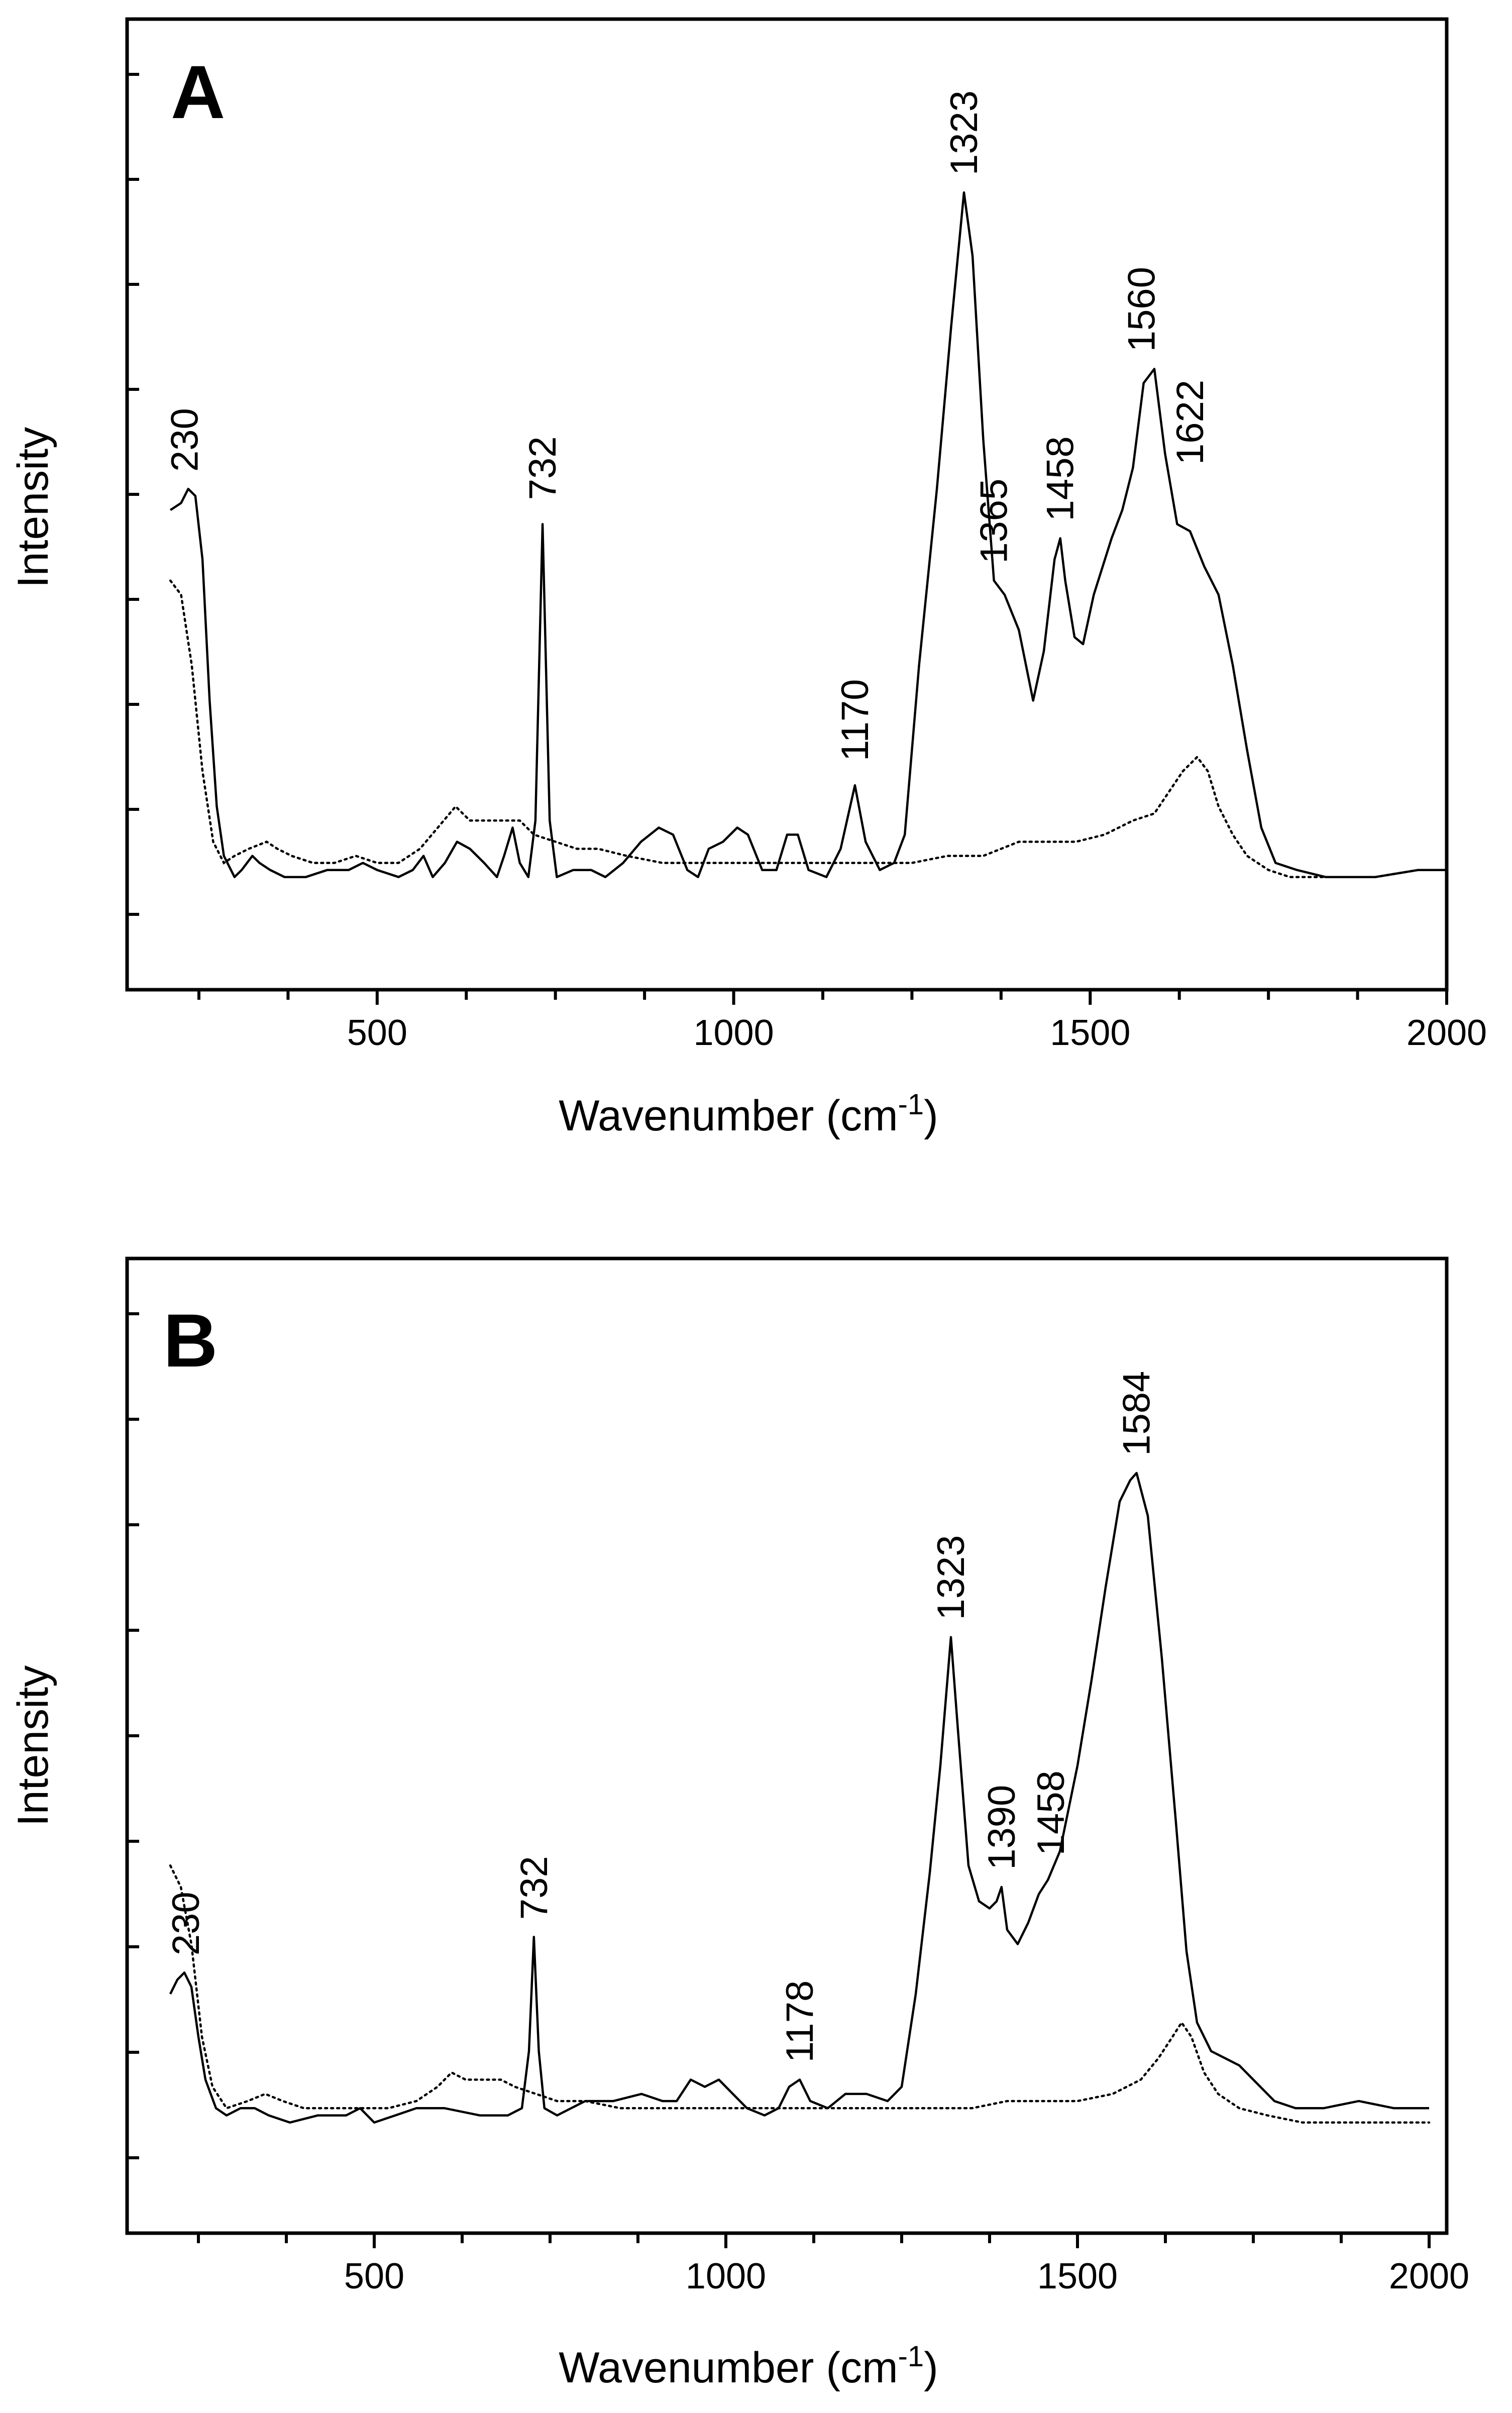 The width and height of the screenshot is (1512, 2413). What do you see at coordinates (1137, 1413) in the screenshot?
I see `peak-label: 1584` at bounding box center [1137, 1413].